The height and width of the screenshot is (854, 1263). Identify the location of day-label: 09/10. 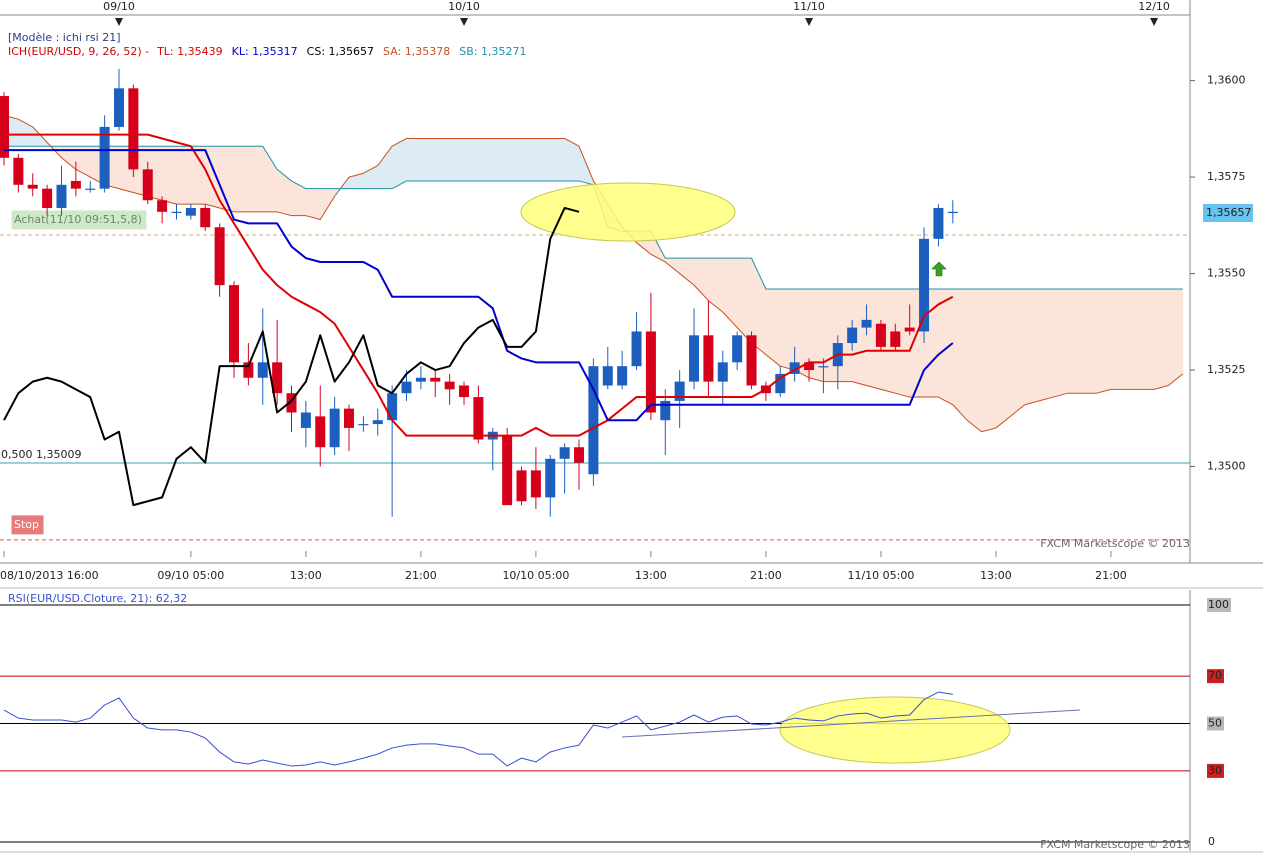
(119, 6).